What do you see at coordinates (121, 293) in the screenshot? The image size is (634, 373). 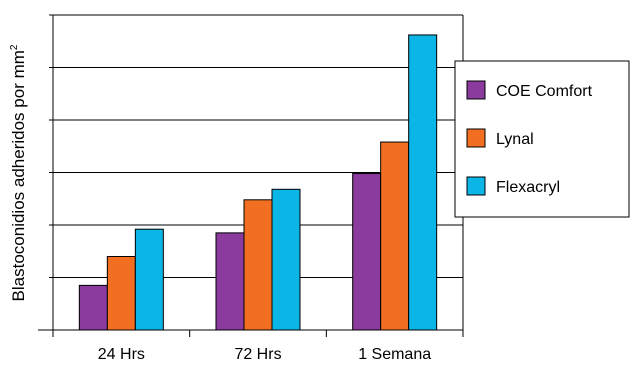 I see `bar-24-hrs-lynal` at bounding box center [121, 293].